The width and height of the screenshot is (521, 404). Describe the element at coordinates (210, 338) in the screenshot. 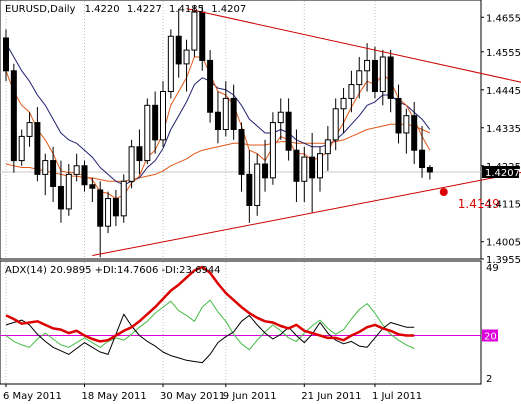

I see `minus-di-line` at that location.